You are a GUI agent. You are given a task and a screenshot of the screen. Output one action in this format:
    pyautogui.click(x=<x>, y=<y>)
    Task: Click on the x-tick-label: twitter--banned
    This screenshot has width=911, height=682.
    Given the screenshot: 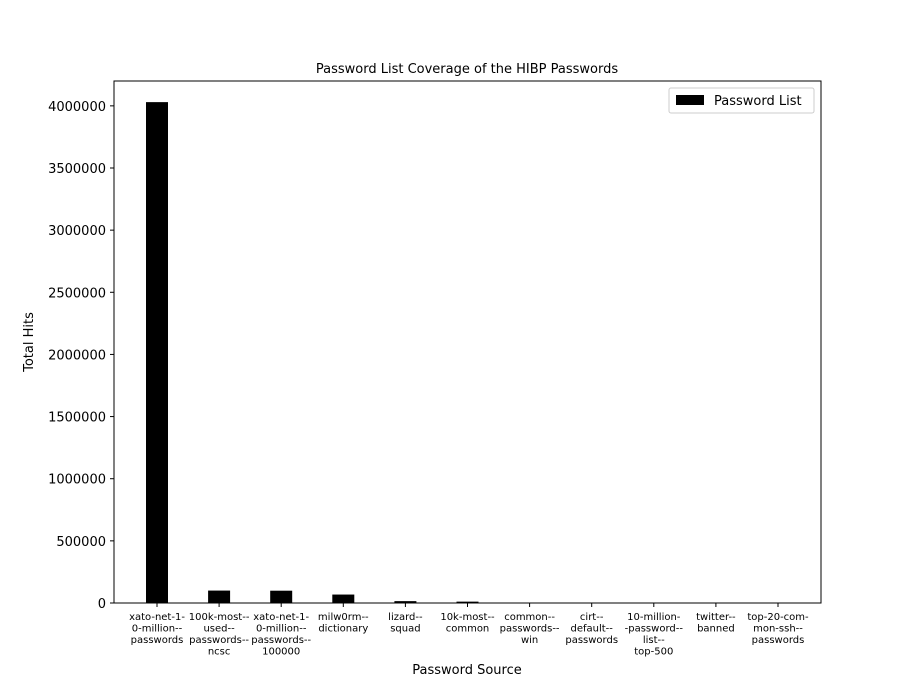 What is the action you would take?
    pyautogui.click(x=716, y=623)
    